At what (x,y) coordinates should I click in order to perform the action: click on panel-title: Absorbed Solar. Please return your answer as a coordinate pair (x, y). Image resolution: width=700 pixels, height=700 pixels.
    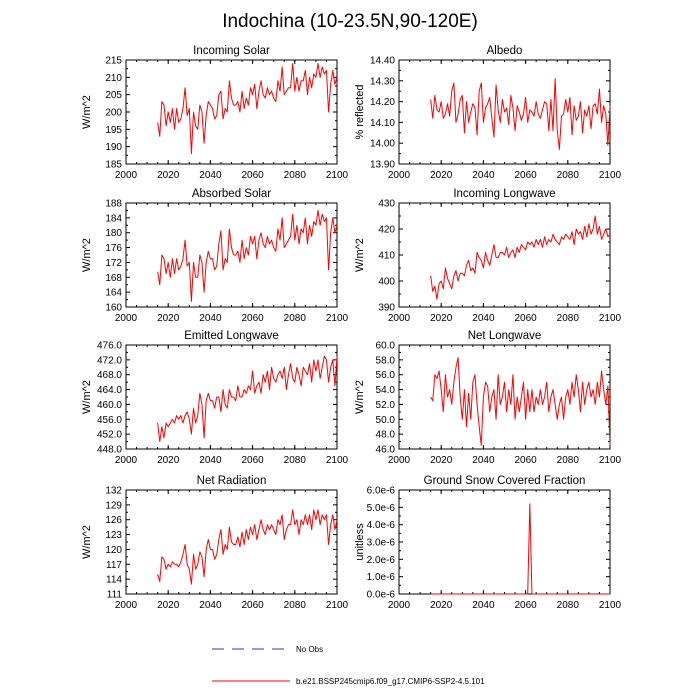
    Looking at the image, I should click on (231, 194).